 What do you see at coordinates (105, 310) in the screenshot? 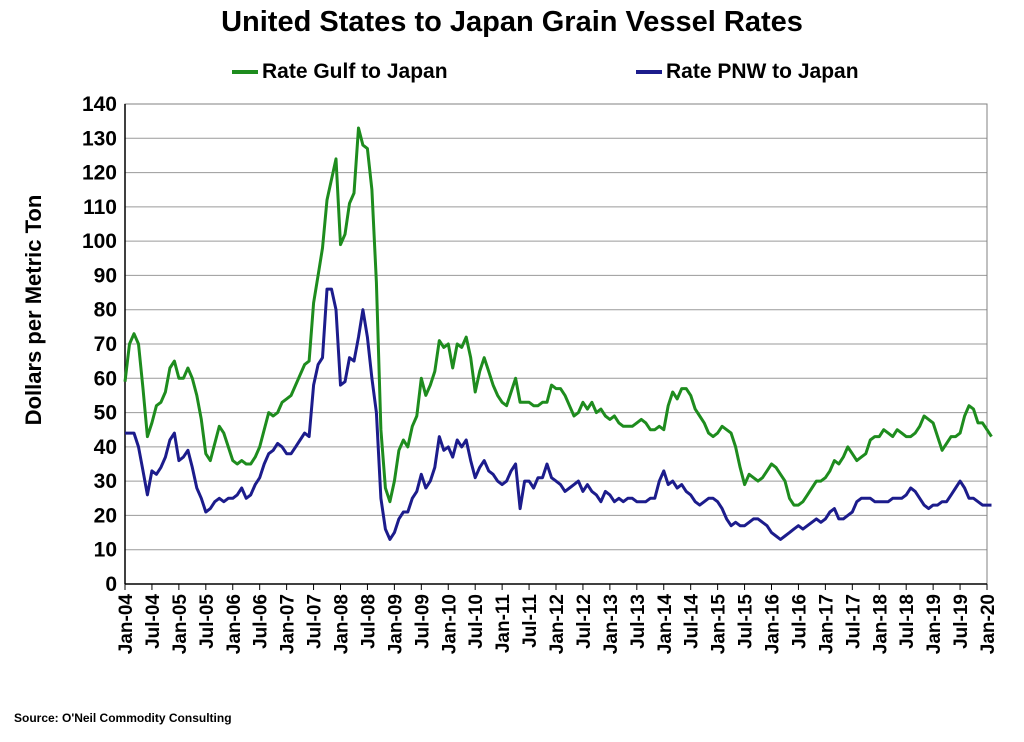
I see `y-tick-label: 80` at bounding box center [105, 310].